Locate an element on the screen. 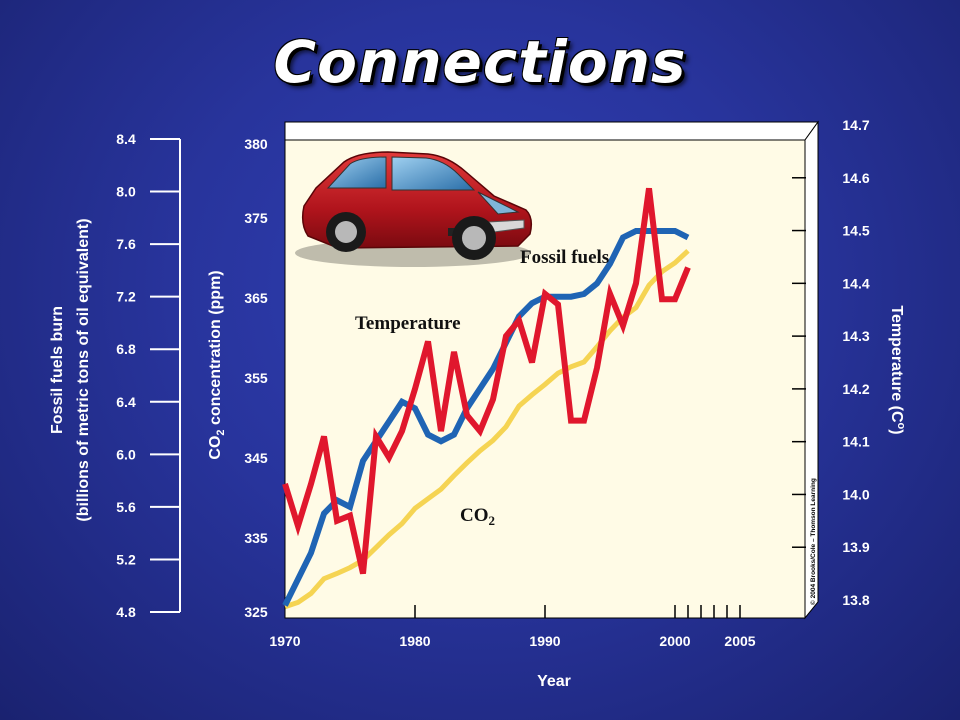  co2-tick-label: 335 is located at coordinates (256, 538).